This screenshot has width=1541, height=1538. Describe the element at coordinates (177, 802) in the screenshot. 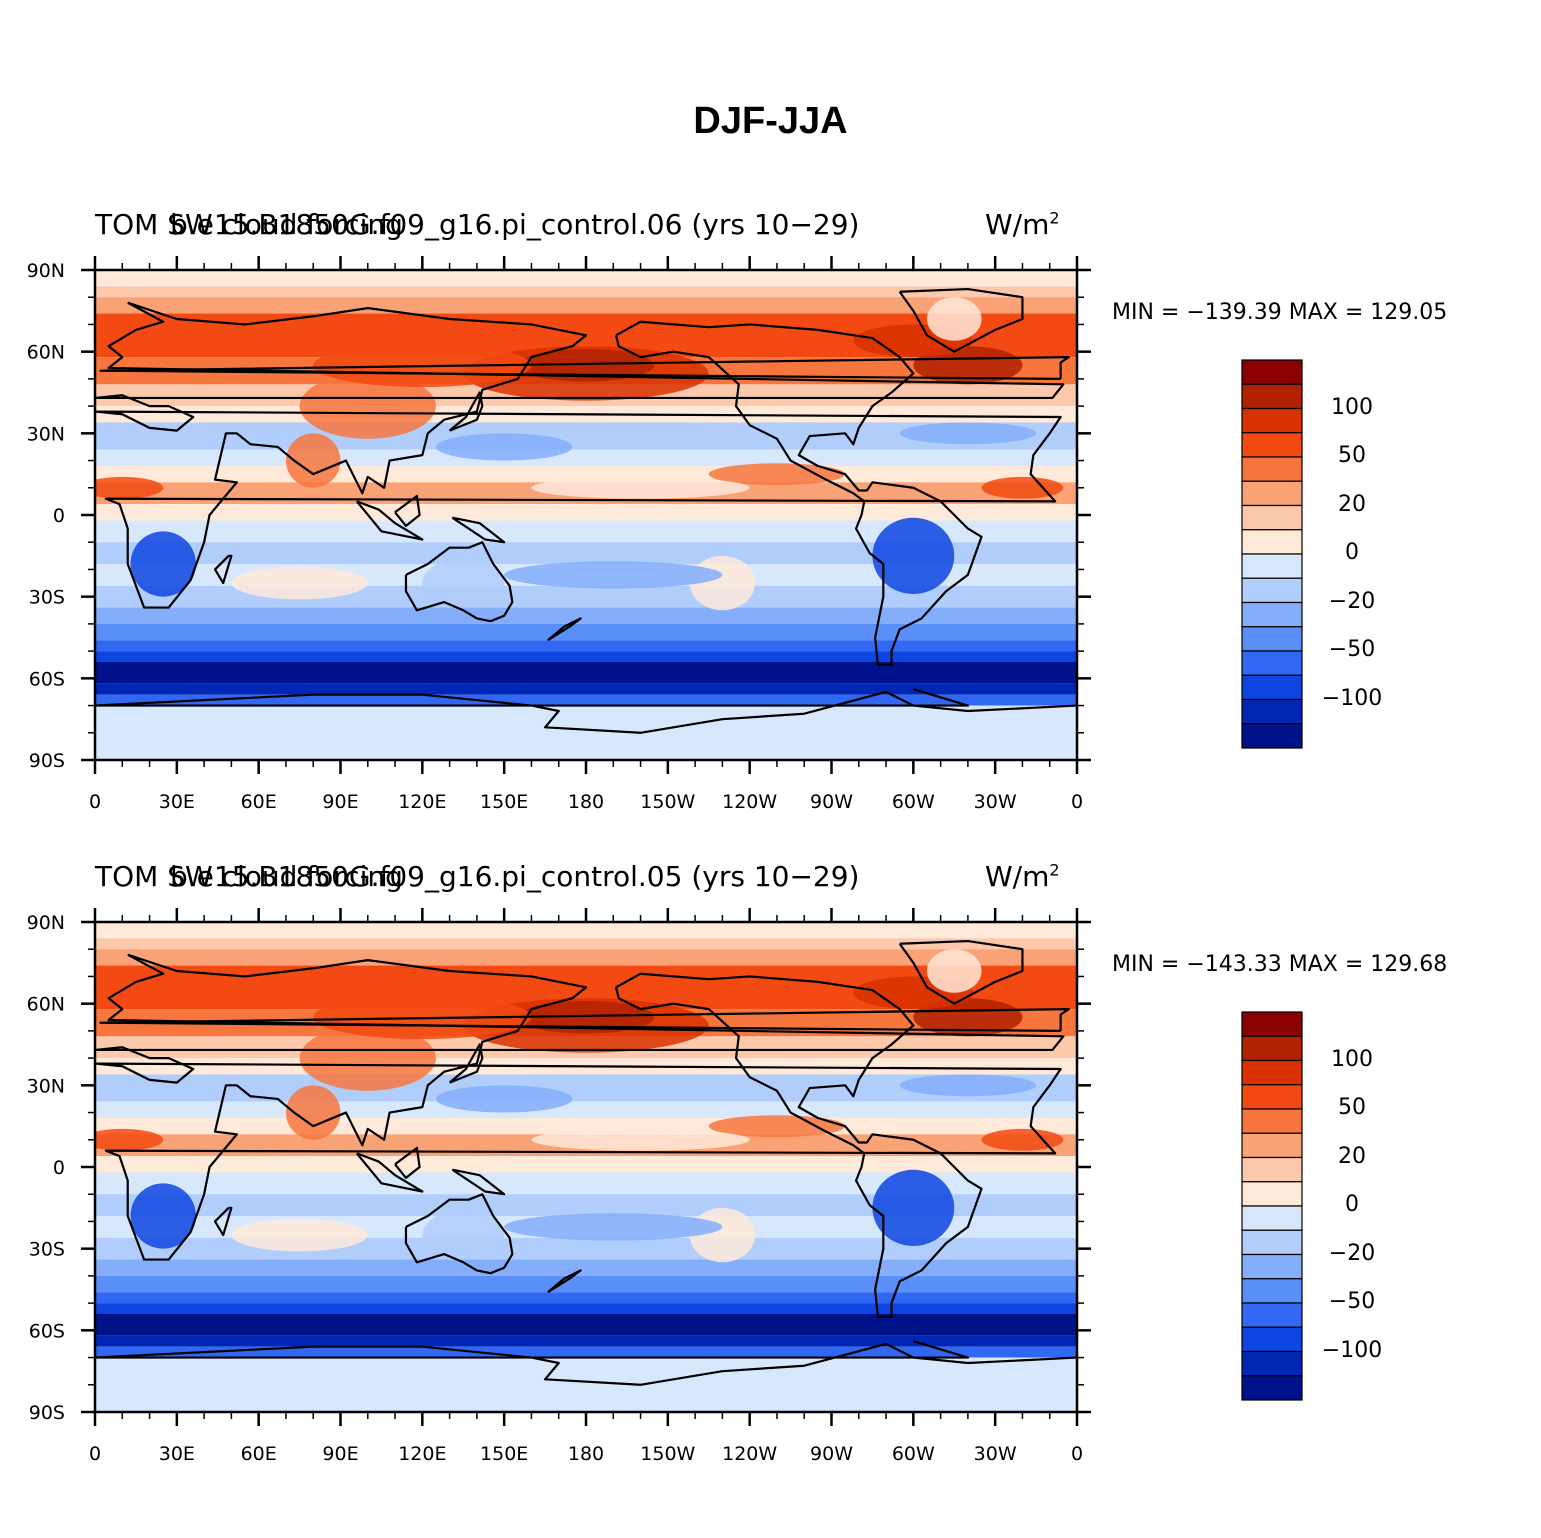

I see `lon-tick-label: 30E` at that location.